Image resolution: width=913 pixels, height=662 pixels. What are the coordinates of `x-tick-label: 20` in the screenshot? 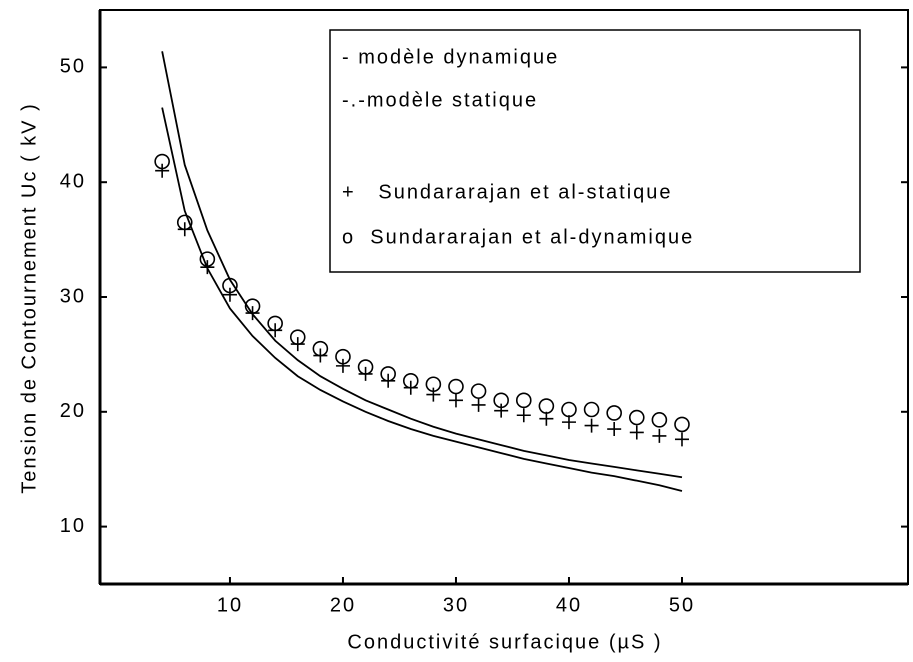 It's located at (343, 605).